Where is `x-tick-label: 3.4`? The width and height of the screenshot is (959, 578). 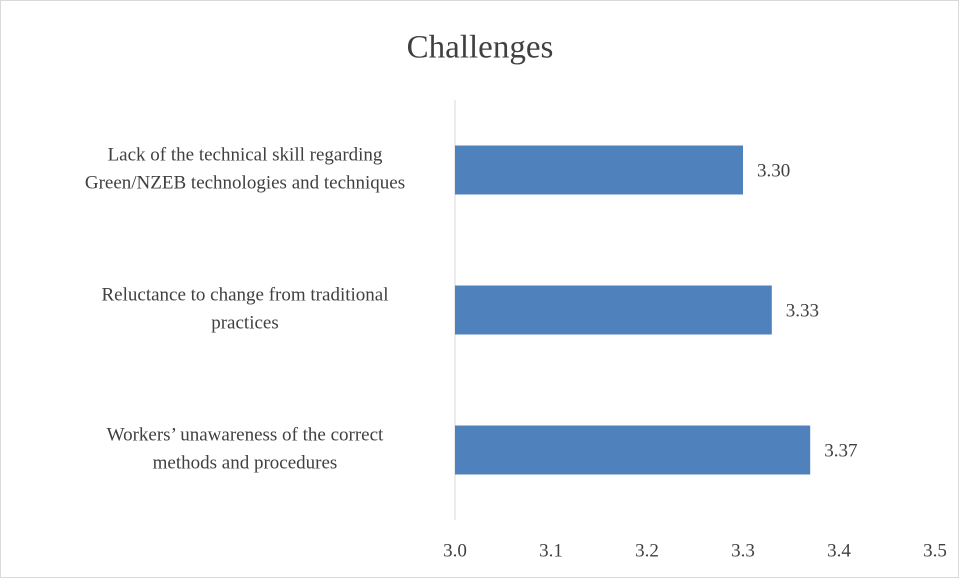
x-tick-label: 3.4 is located at coordinates (839, 550).